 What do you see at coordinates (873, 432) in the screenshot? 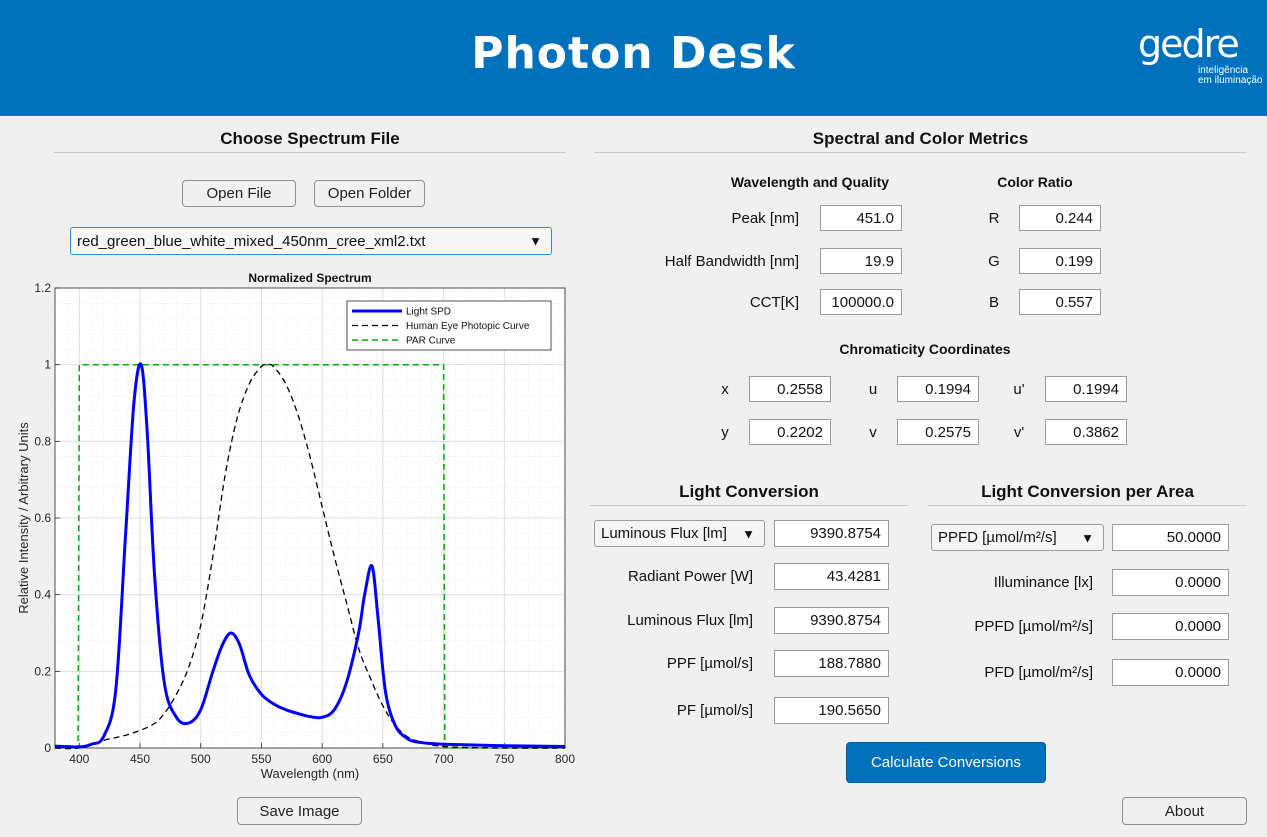
I see `v-label: v` at bounding box center [873, 432].